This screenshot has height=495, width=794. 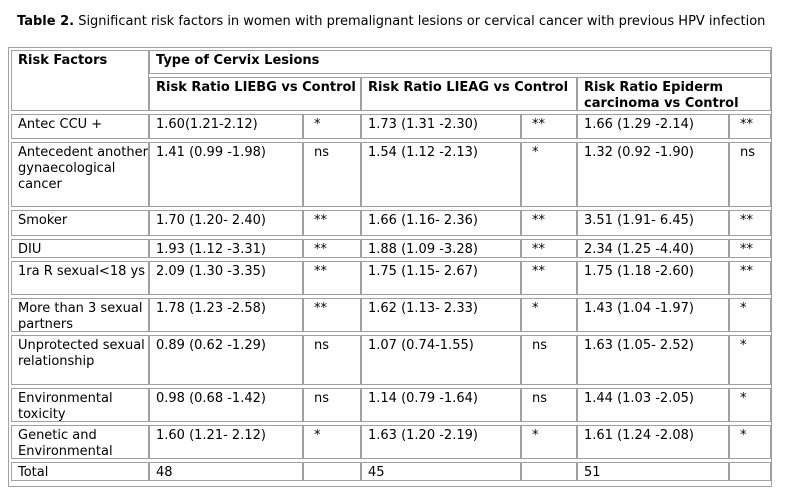 I want to click on lieag-ratio-cell: 1.14 (0.79 -1.64), so click(x=441, y=405).